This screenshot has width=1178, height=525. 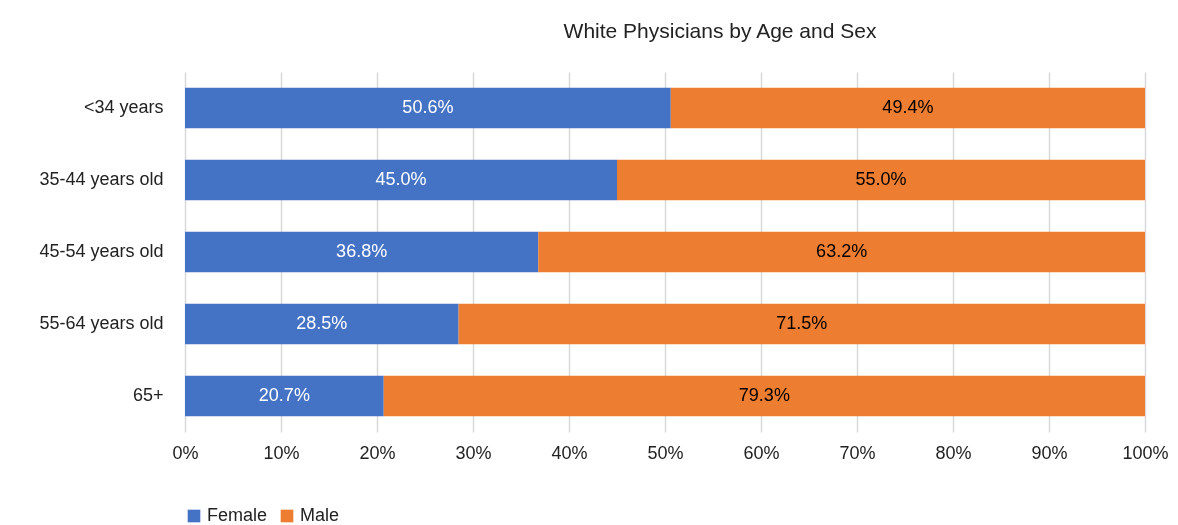 What do you see at coordinates (665, 452) in the screenshot?
I see `x-tick-label: 50%` at bounding box center [665, 452].